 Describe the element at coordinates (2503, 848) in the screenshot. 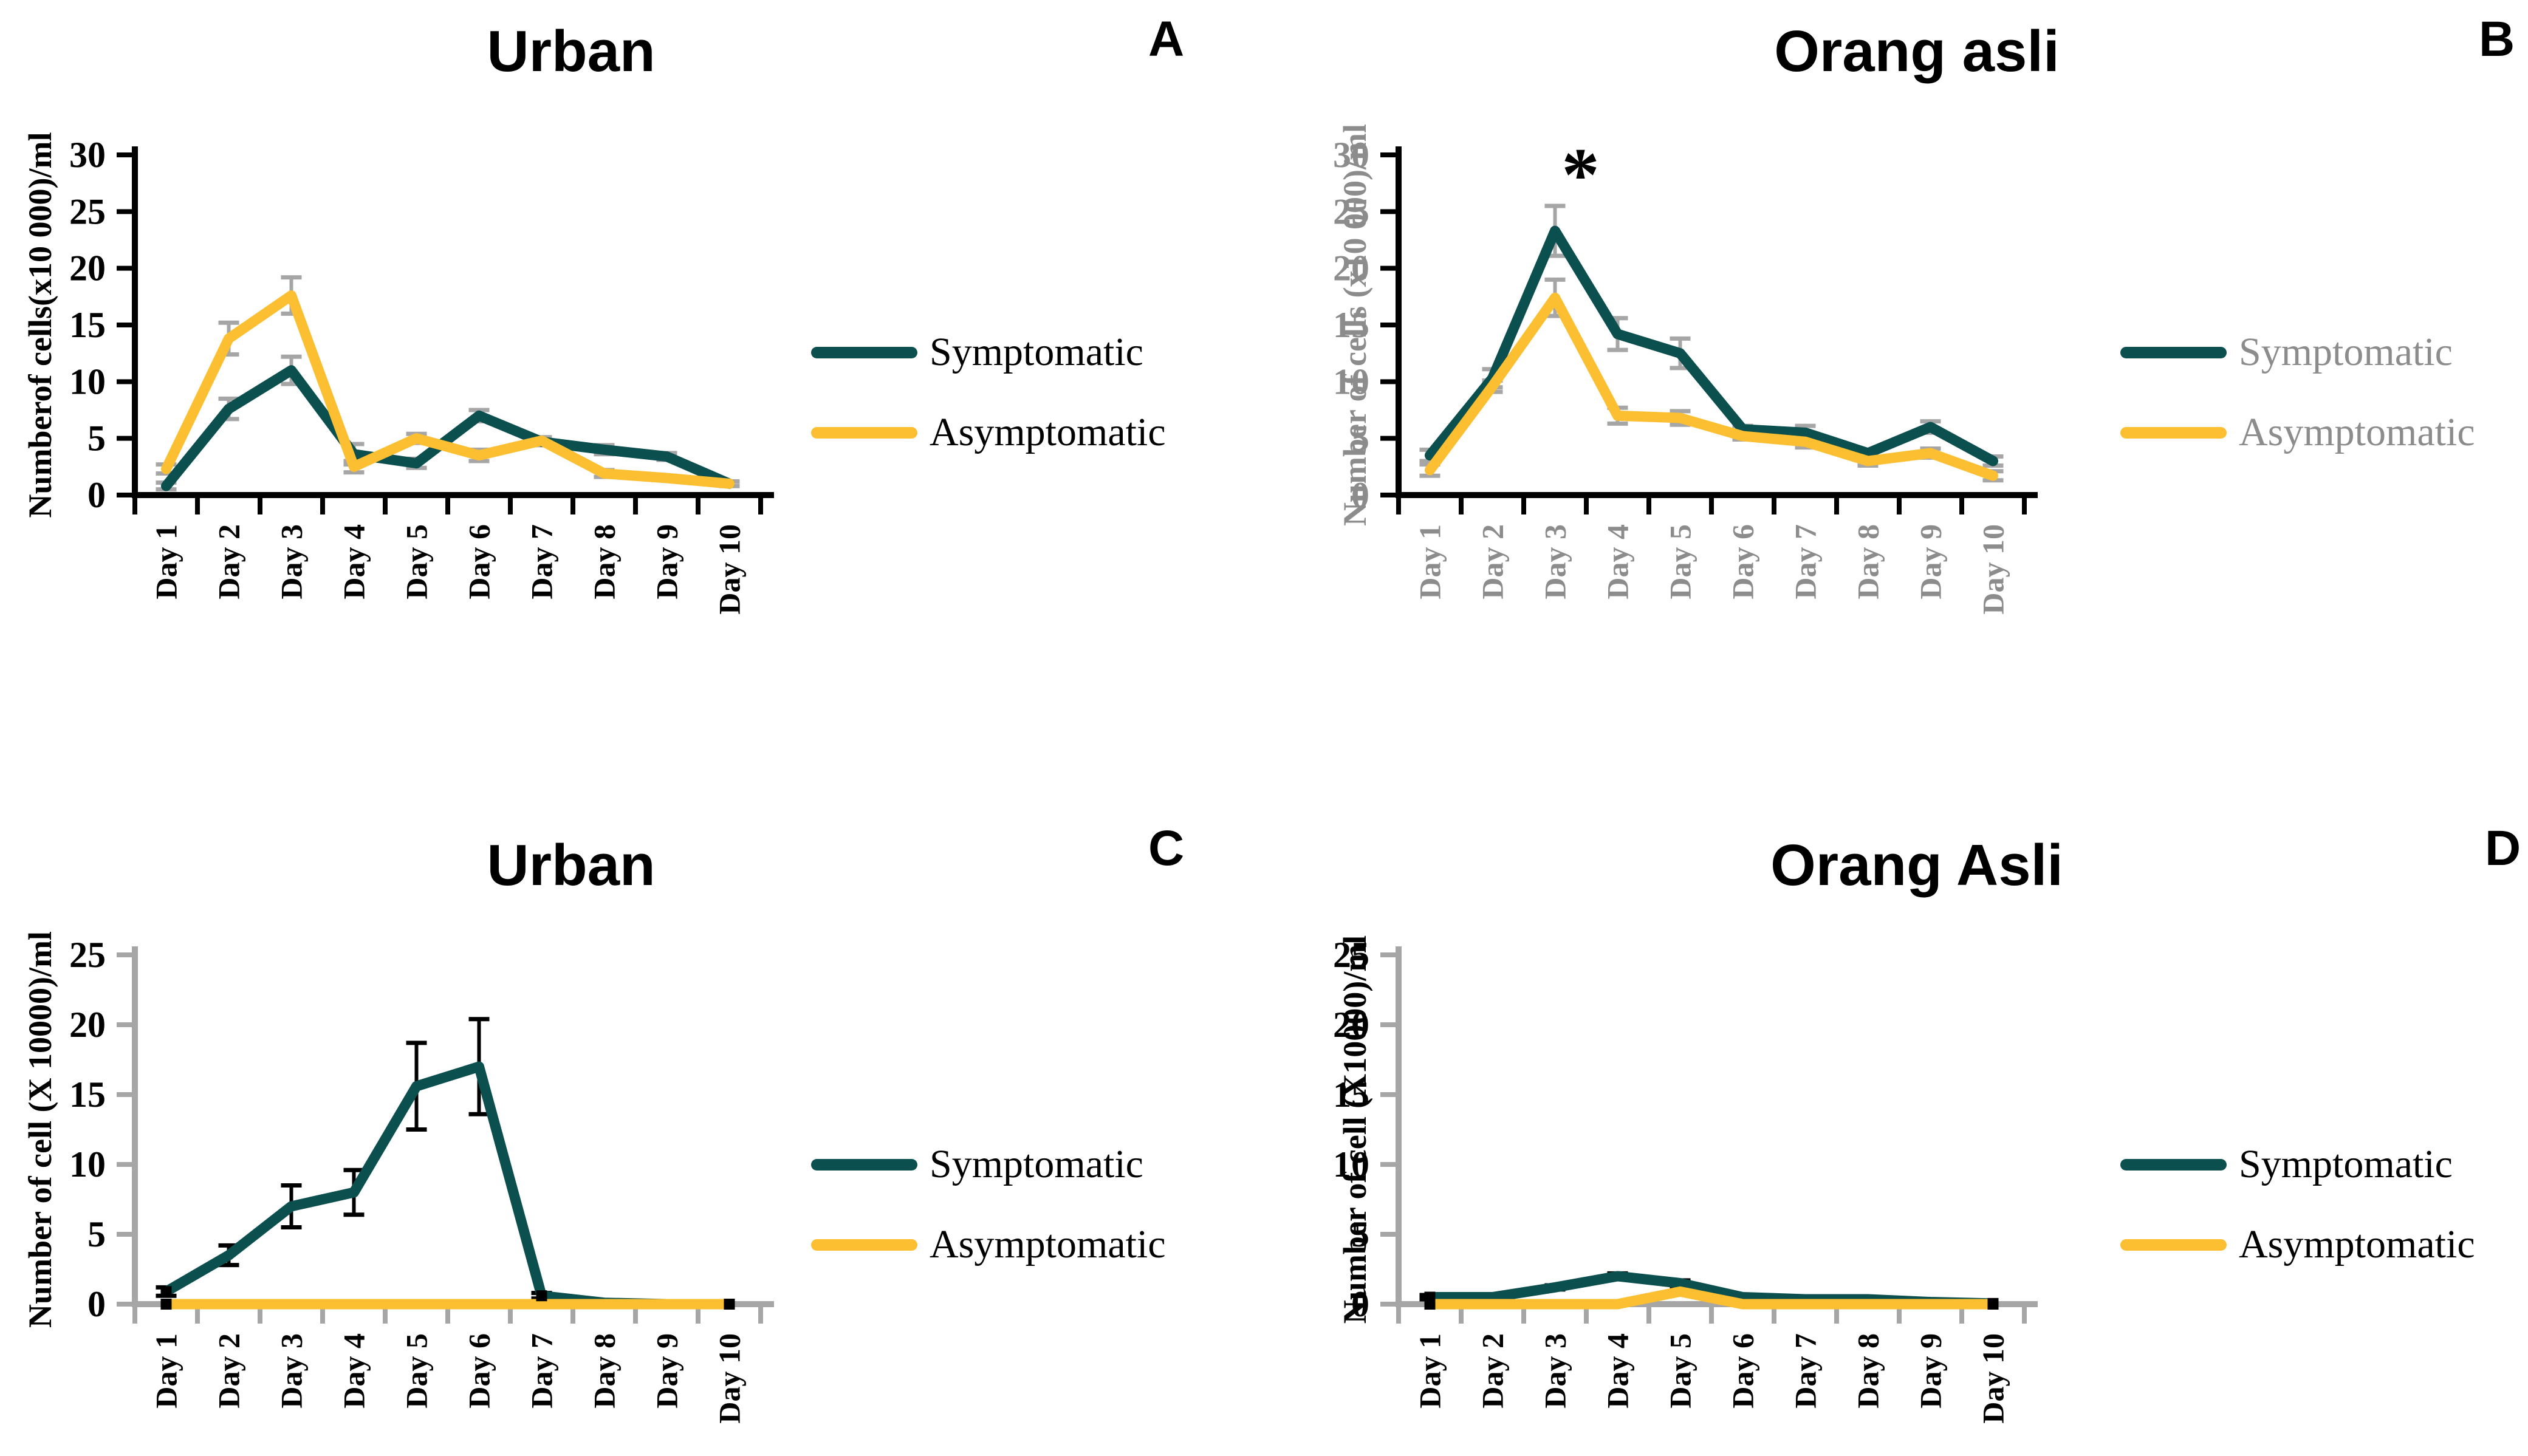

I see `panel-letter: D` at that location.